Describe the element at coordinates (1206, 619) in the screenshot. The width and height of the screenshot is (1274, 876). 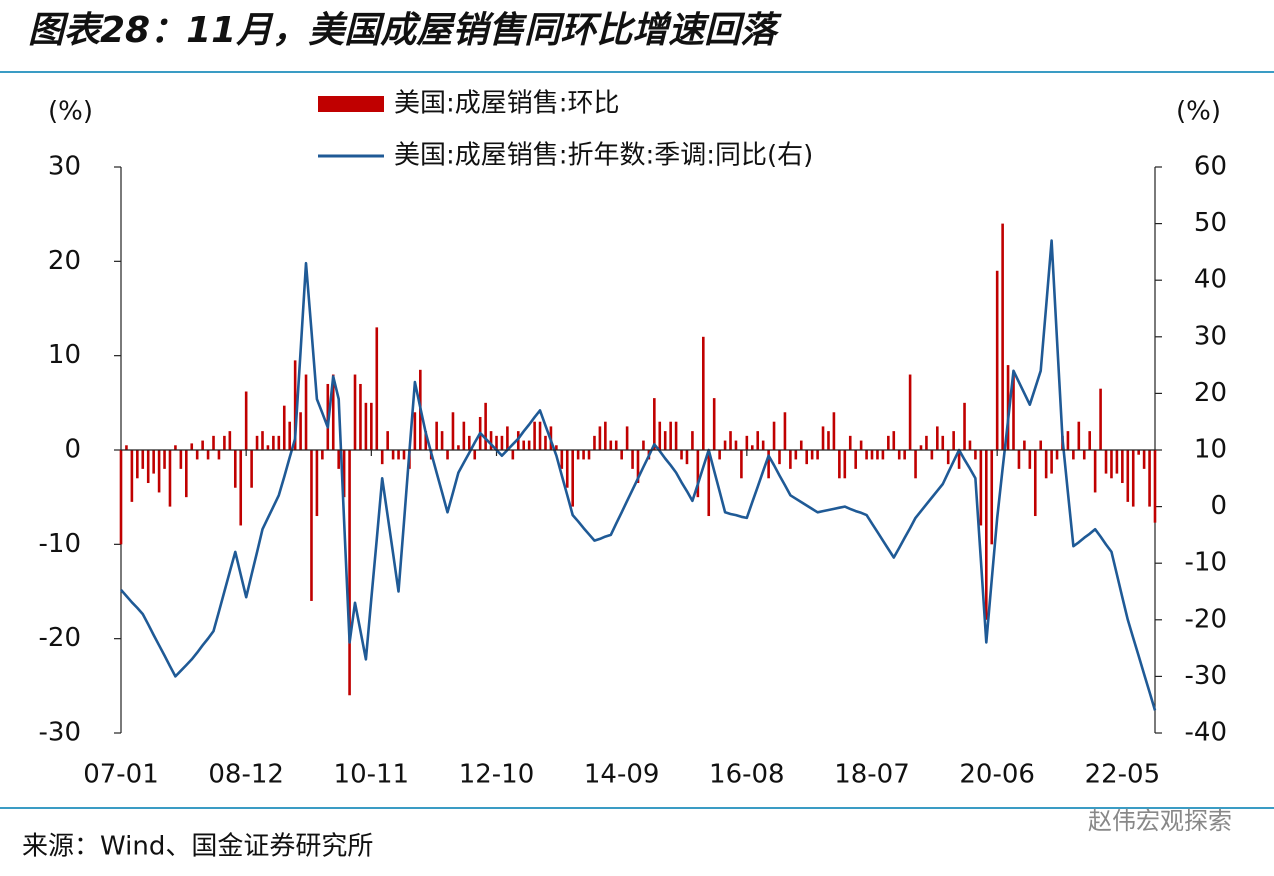
I see `y2-tick-label: -20` at that location.